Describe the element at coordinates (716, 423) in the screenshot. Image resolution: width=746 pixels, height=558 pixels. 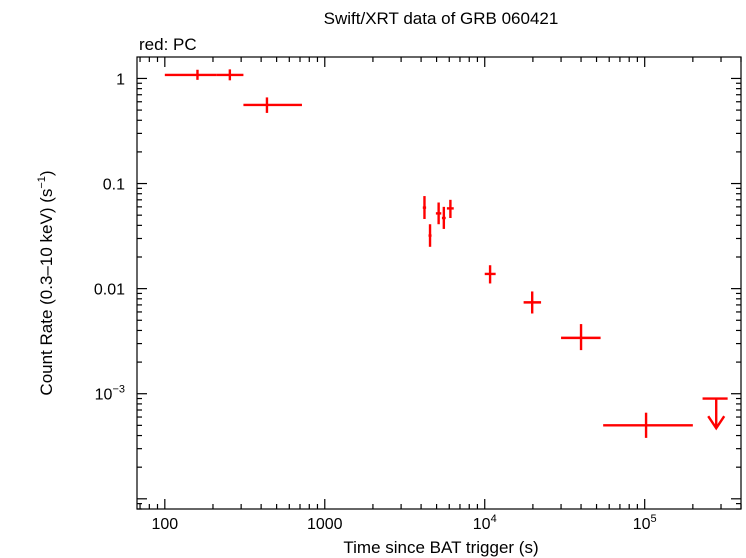
I see `upper-limit-arrowhead` at that location.